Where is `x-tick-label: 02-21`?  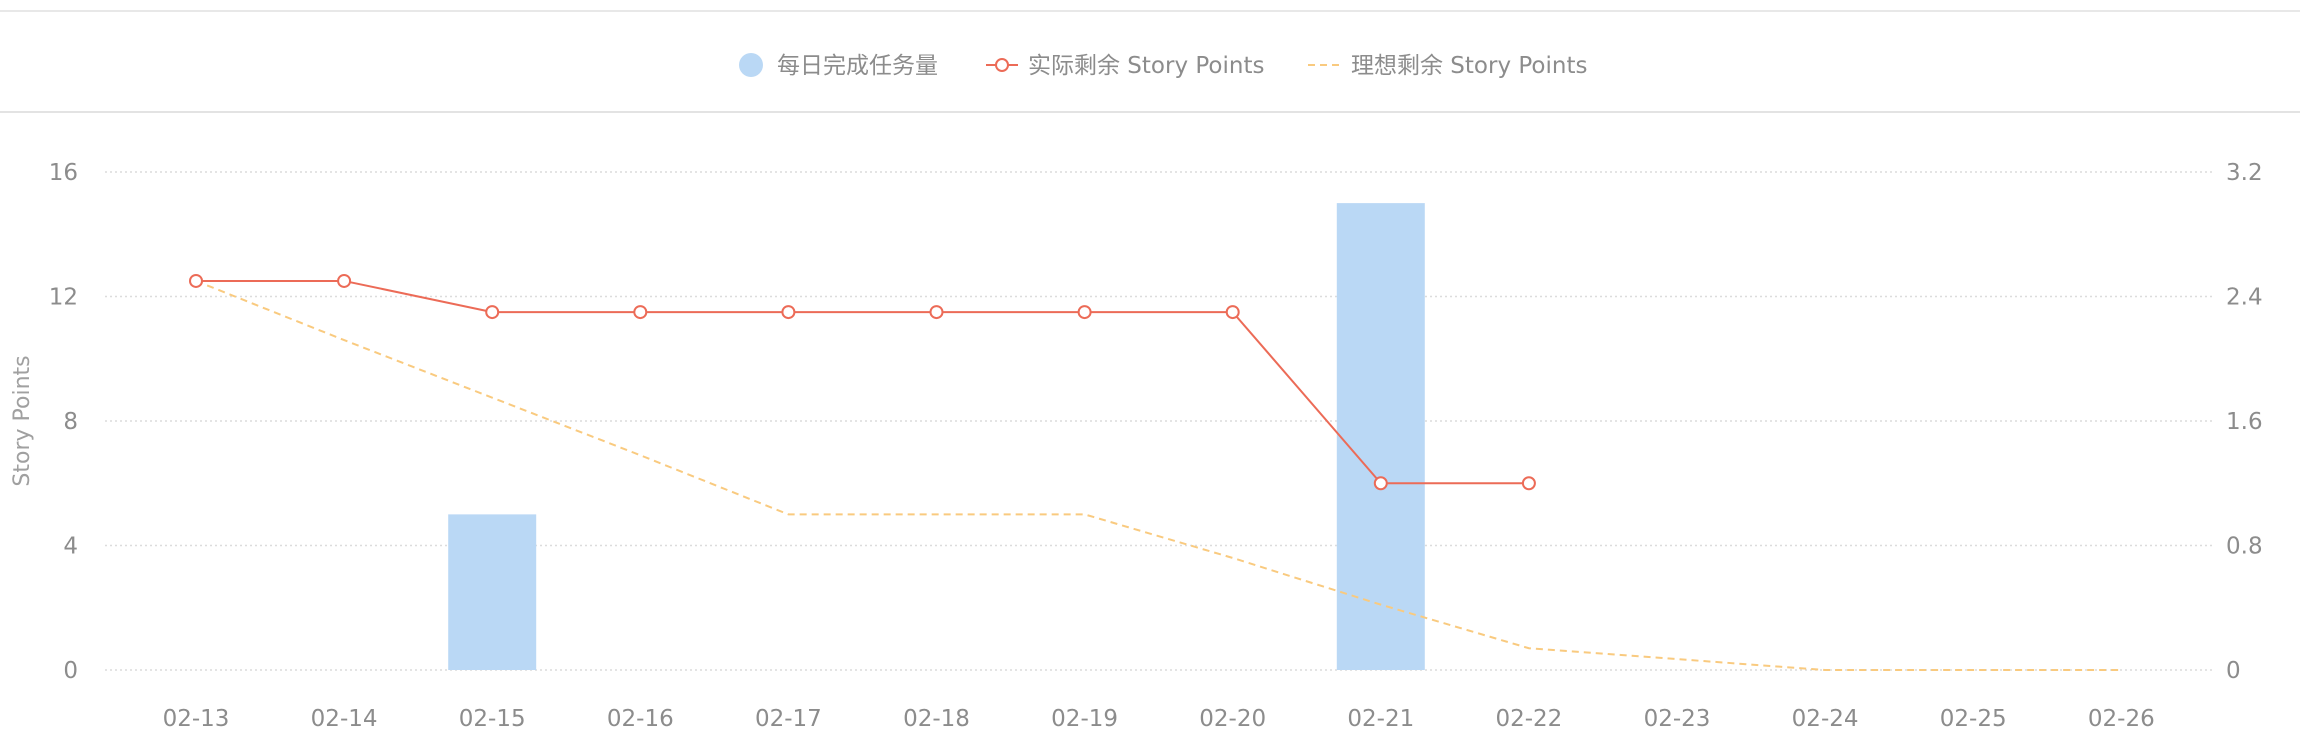 x-tick-label: 02-21 is located at coordinates (1380, 719).